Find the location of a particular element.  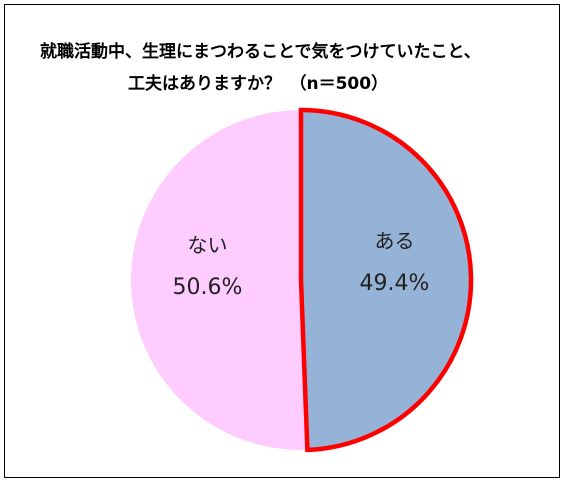

slice-value-nai: 50.6% is located at coordinates (208, 287).